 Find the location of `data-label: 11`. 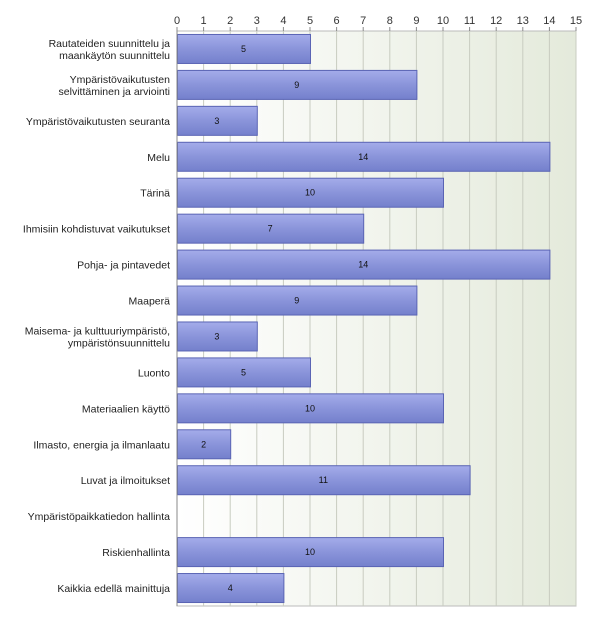

data-label: 11 is located at coordinates (323, 480).